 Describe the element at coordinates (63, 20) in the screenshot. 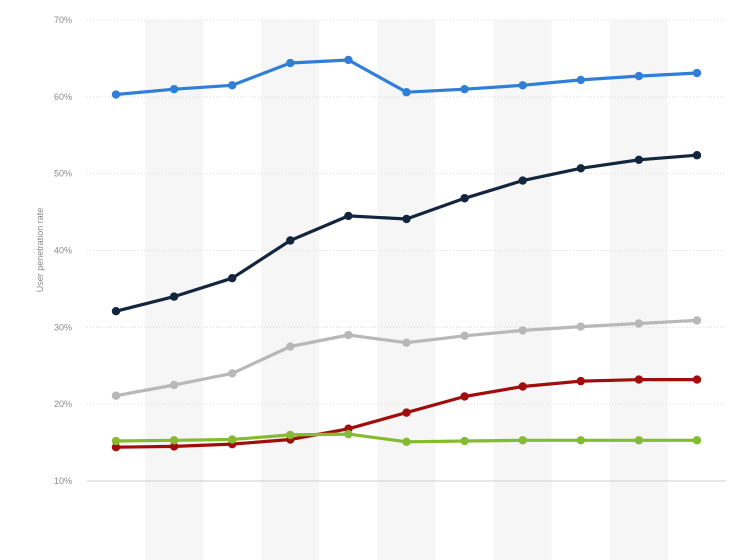

I see `y-tick-label: 70%` at that location.